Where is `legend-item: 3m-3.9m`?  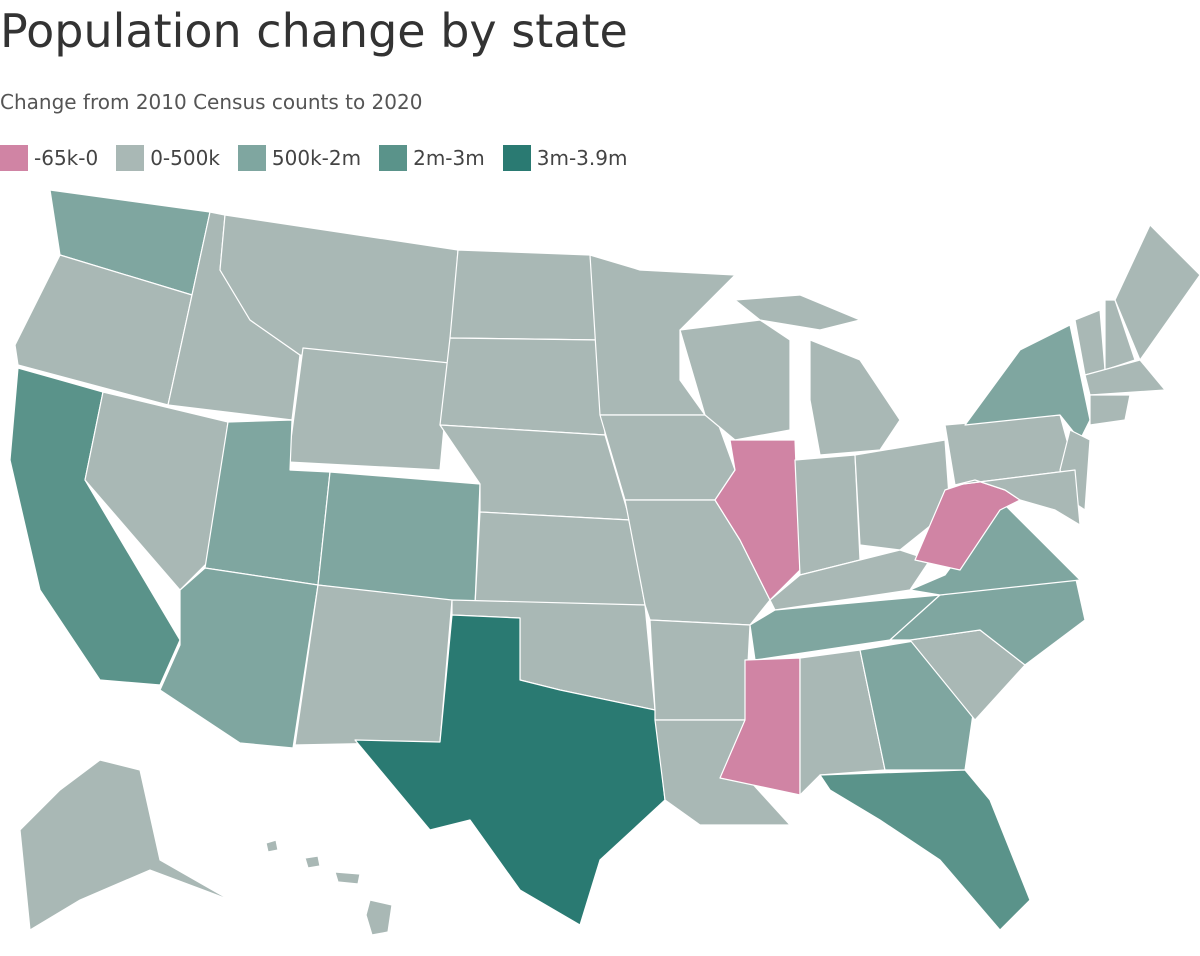
legend-item: 3m-3.9m is located at coordinates (565, 158).